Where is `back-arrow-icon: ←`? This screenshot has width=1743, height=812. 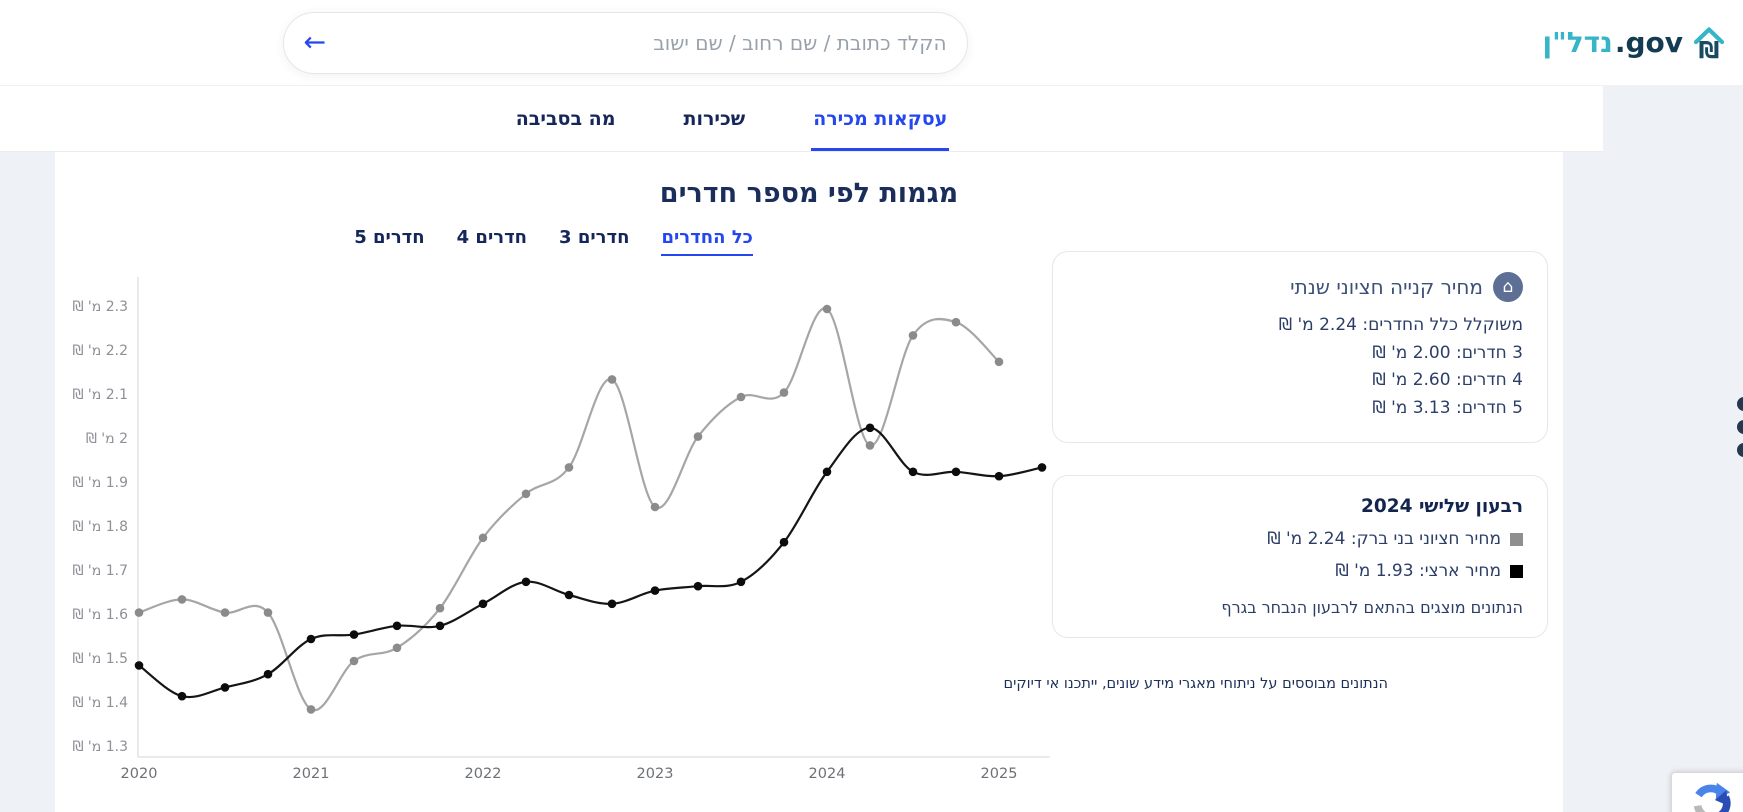 back-arrow-icon: ← is located at coordinates (313, 42).